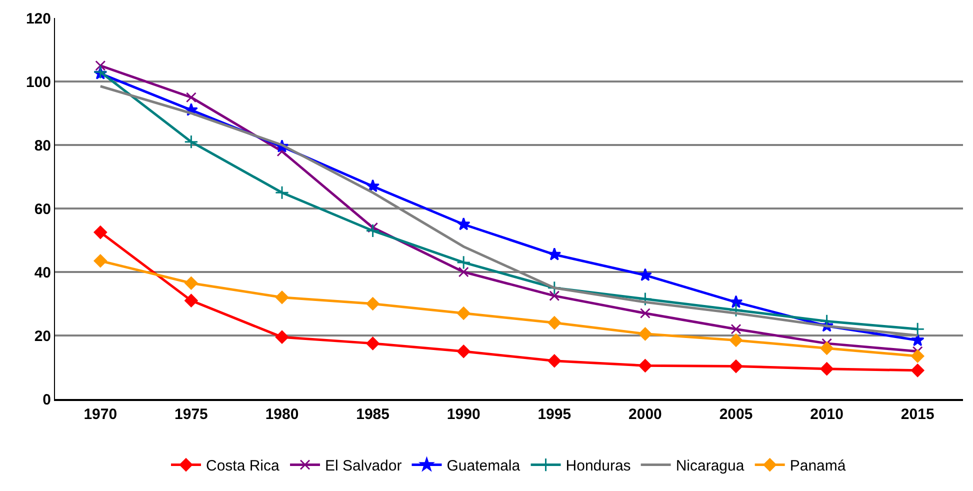 The height and width of the screenshot is (491, 973). I want to click on legend-label: El Salvador, so click(363, 466).